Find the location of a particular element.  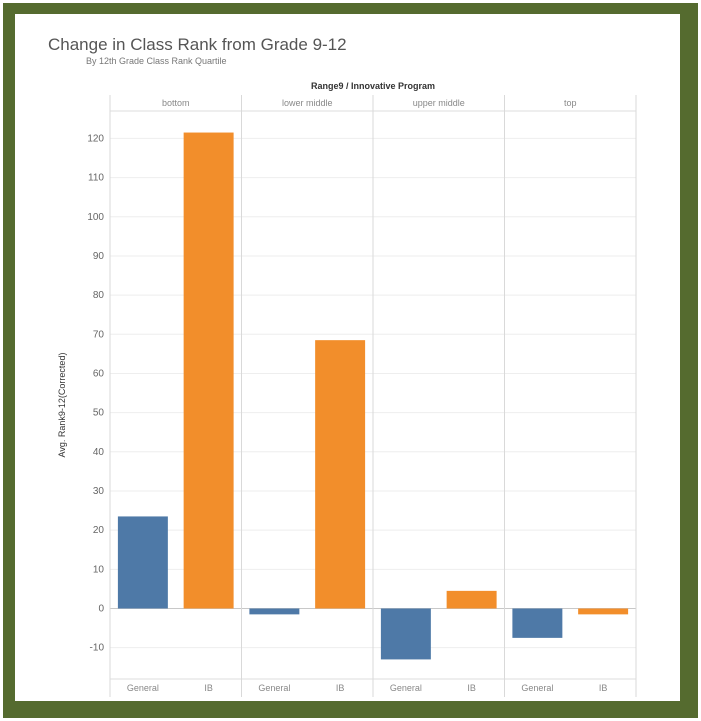

y-tick-label: 10 is located at coordinates (99, 569).